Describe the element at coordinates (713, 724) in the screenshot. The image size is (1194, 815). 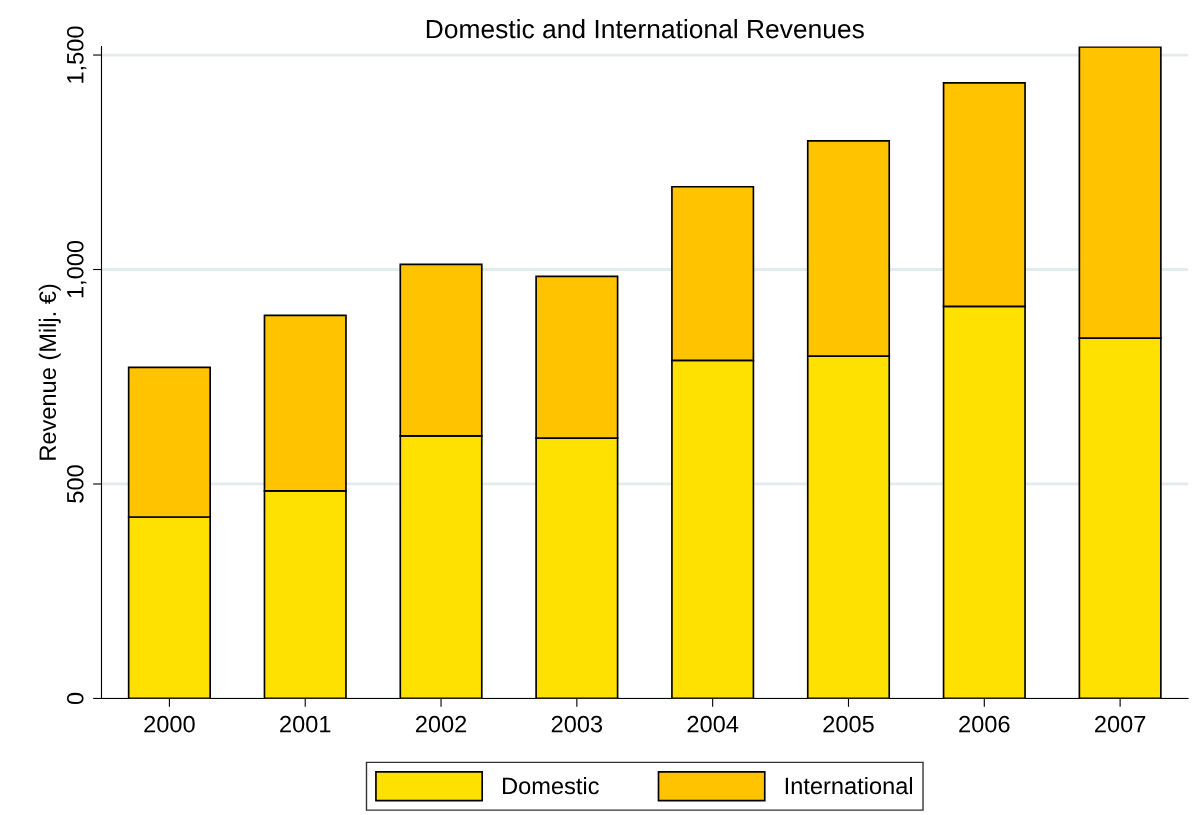
I see `x-tick-label: 2004` at that location.